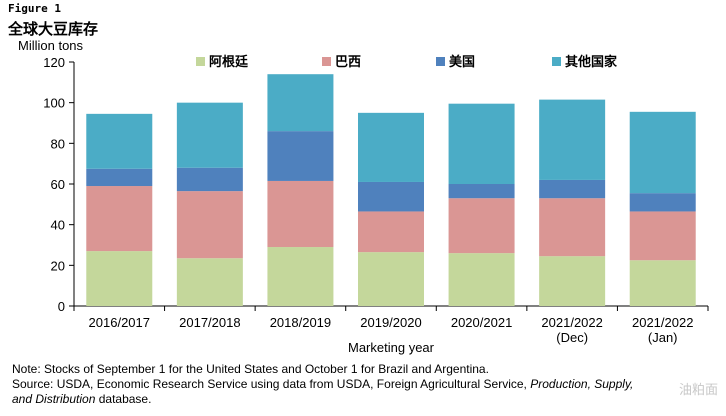  Describe the element at coordinates (663, 337) in the screenshot. I see `x-tick-label: (Jan)` at that location.